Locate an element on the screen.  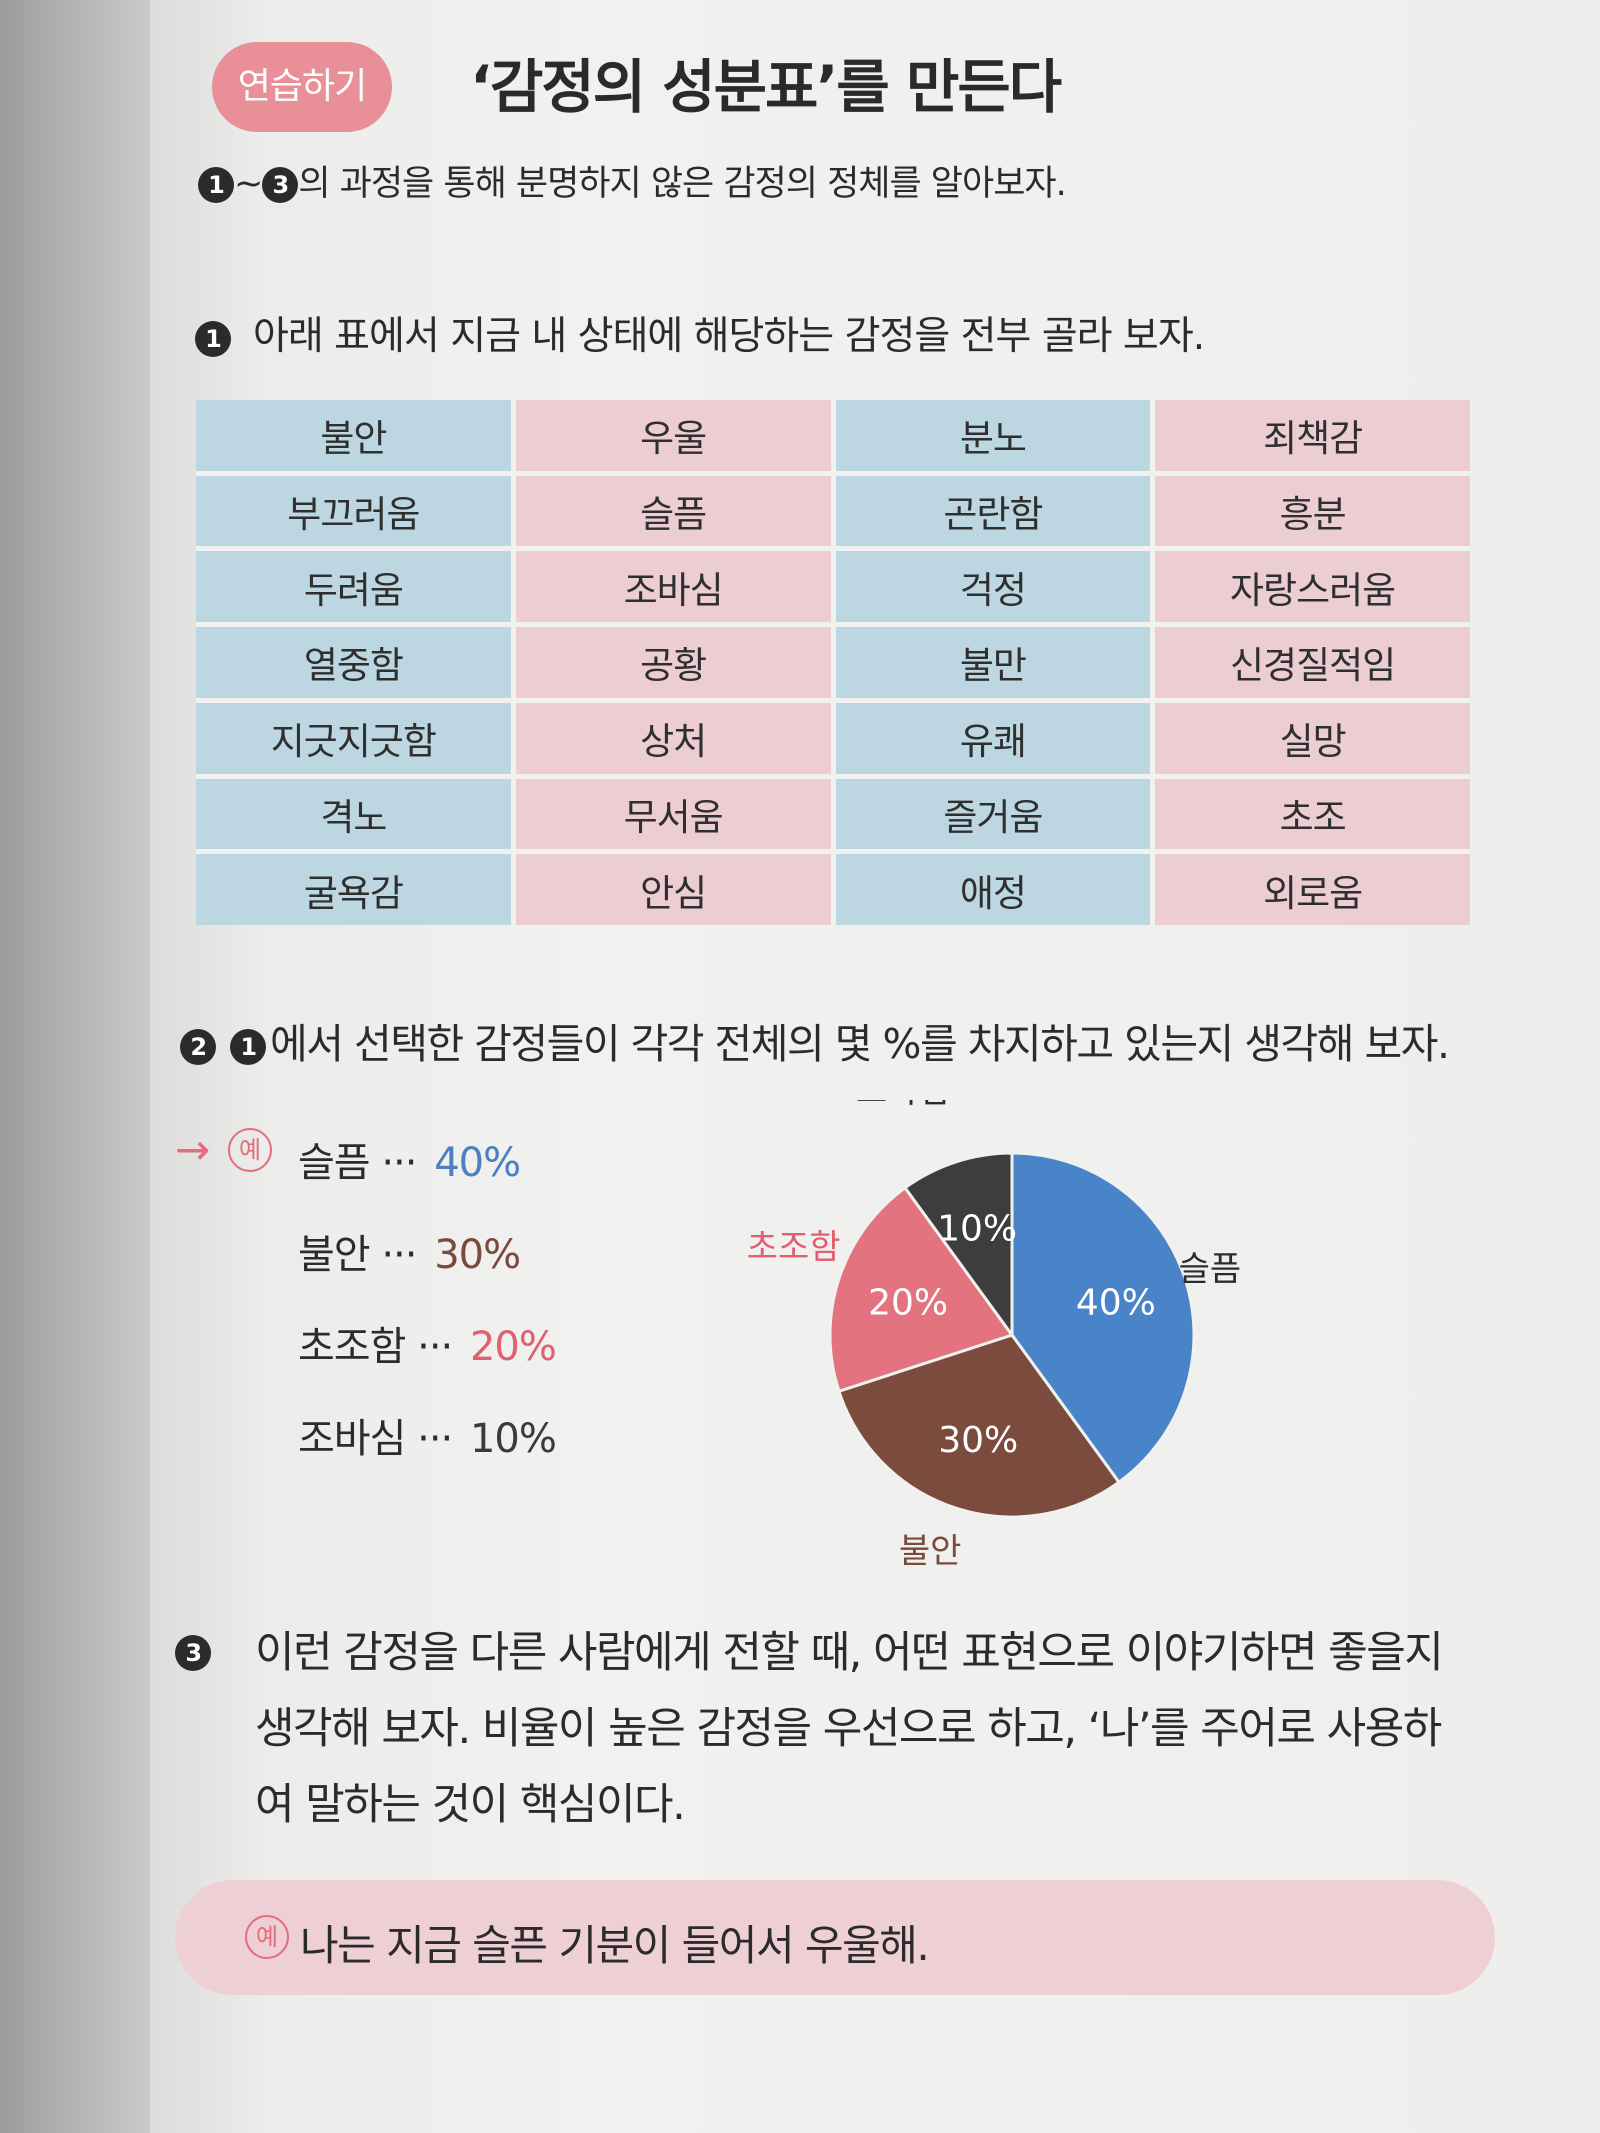
example-box: 예 나는 지금 슬픈 기분이 들어서 우울해. is located at coordinates (835, 1937).